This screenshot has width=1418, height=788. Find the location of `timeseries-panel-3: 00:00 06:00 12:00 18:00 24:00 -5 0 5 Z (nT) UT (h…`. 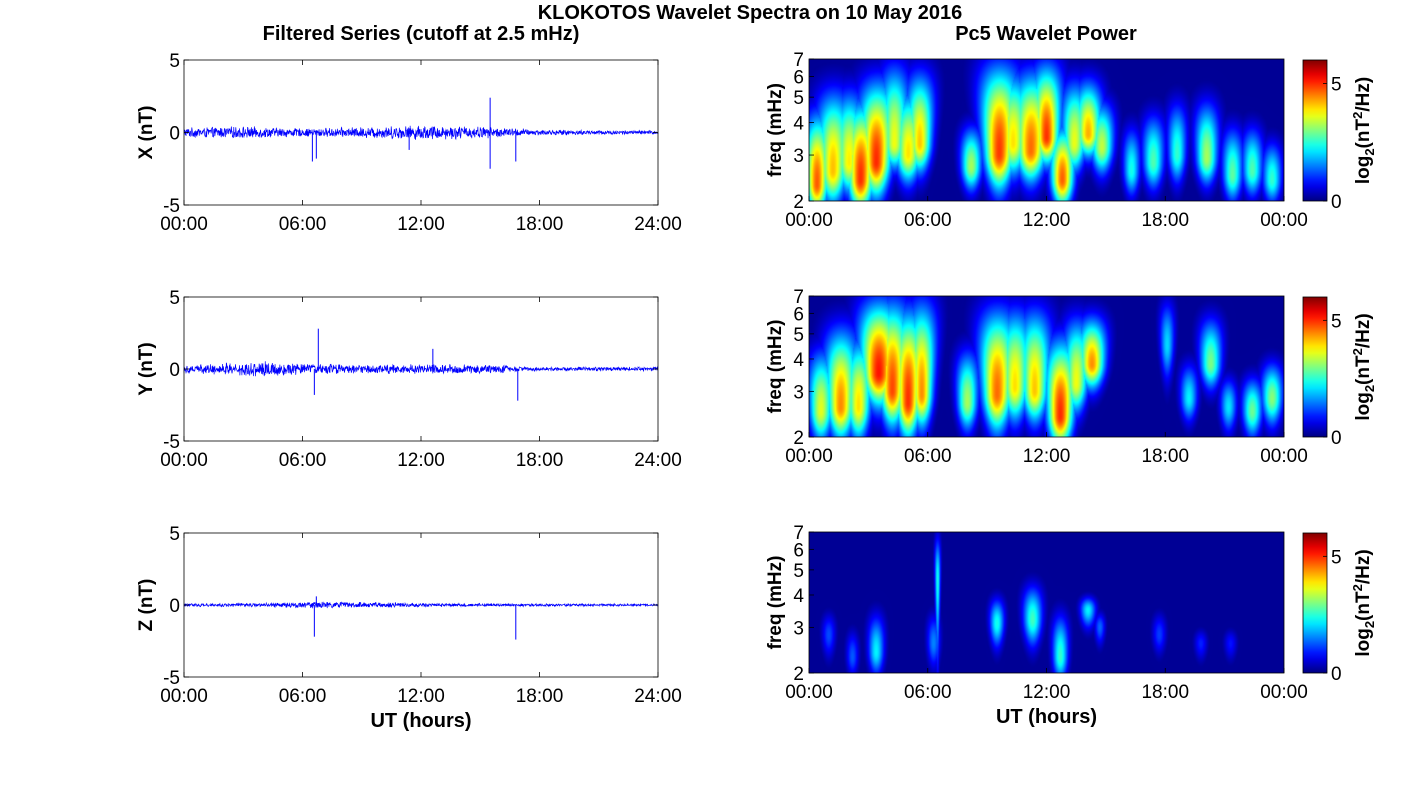

timeseries-panel-3: 00:00 06:00 12:00 18:00 24:00 -5 0 5 Z (nT) UT (h… is located at coordinates (409, 628).